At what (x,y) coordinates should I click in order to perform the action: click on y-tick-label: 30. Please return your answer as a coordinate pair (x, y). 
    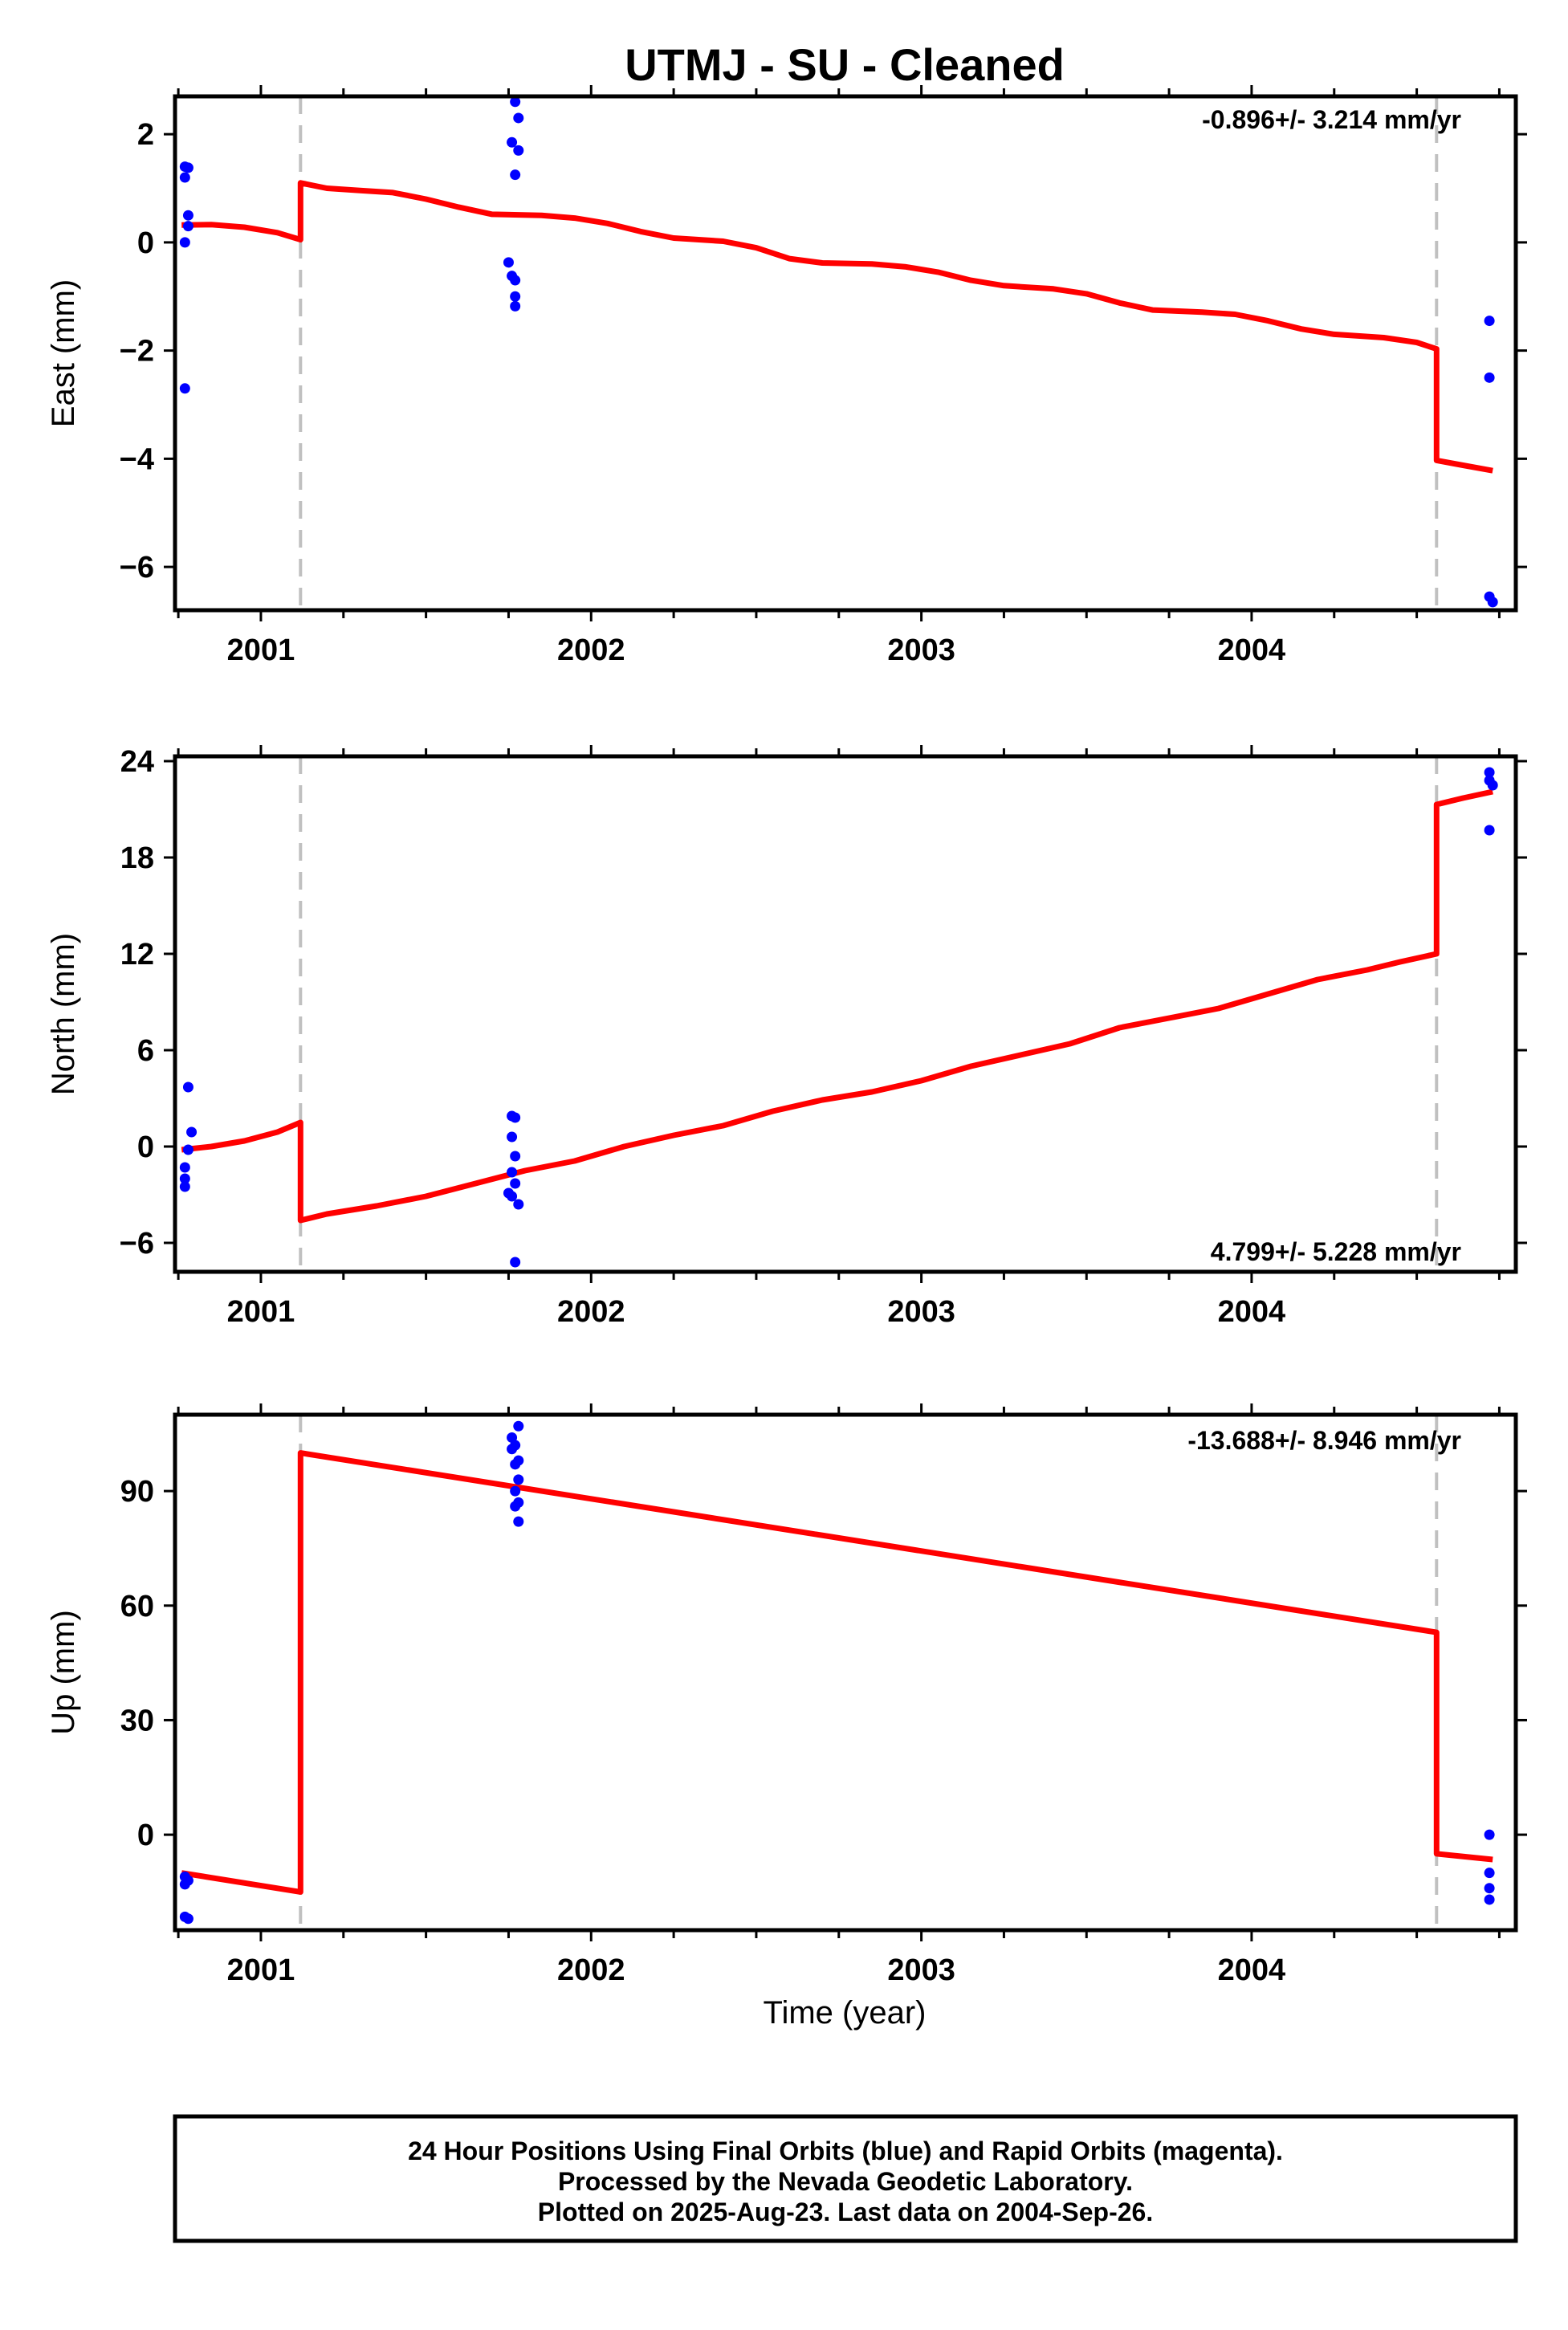
    Looking at the image, I should click on (137, 1720).